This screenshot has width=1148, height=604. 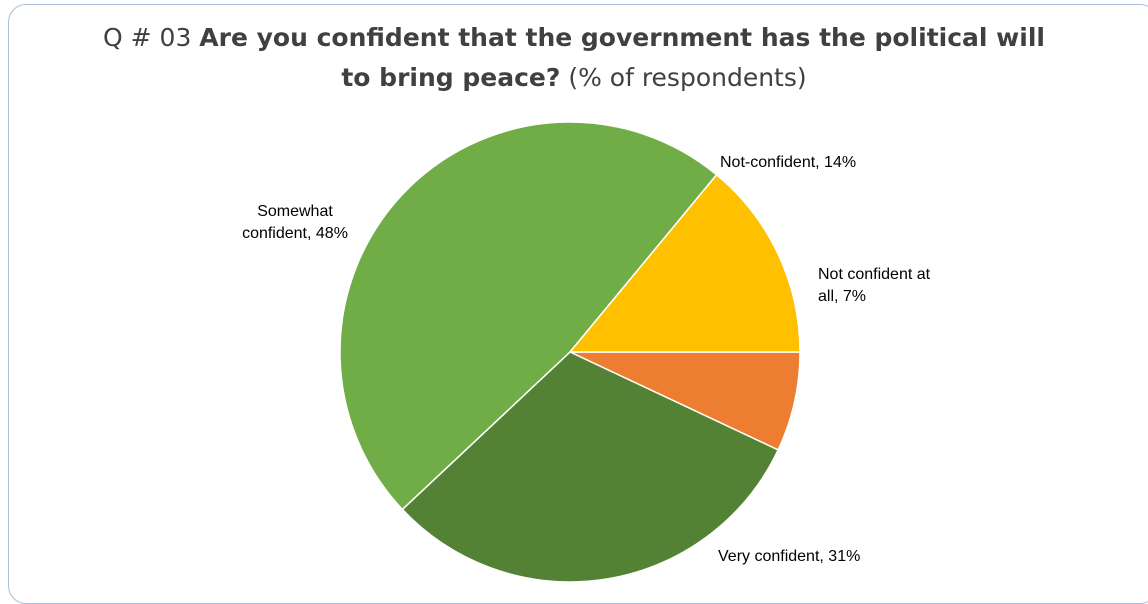 I want to click on data-label-very-confident: Very confident, 31%, so click(x=789, y=556).